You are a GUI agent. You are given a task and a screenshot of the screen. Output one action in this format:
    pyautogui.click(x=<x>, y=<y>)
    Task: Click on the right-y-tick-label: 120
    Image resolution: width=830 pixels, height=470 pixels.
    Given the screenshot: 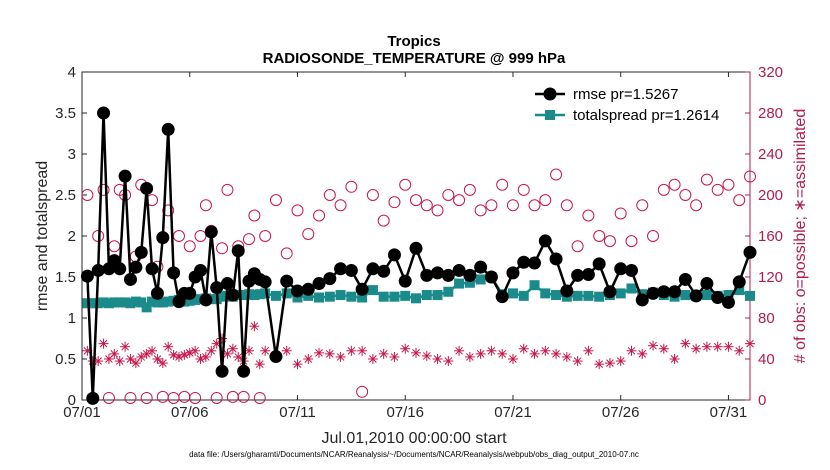 What is the action you would take?
    pyautogui.click(x=770, y=277)
    